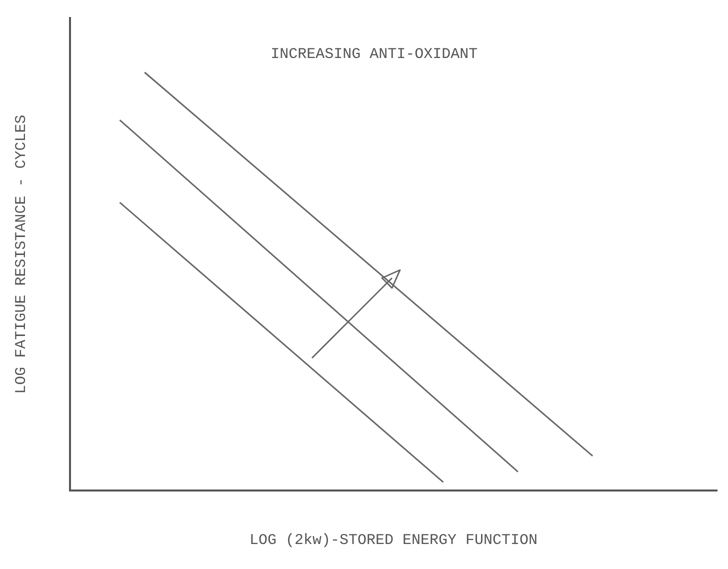 Image resolution: width=728 pixels, height=569 pixels. What do you see at coordinates (21, 254) in the screenshot?
I see `y-axis-title: LOG FATIGUE RESISTANCE - CYCLES` at bounding box center [21, 254].